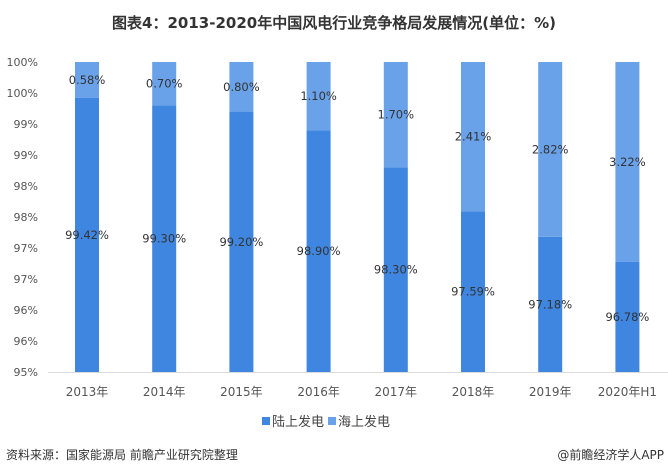  Describe the element at coordinates (318, 392) in the screenshot. I see `x-tick-label: 2016年` at that location.